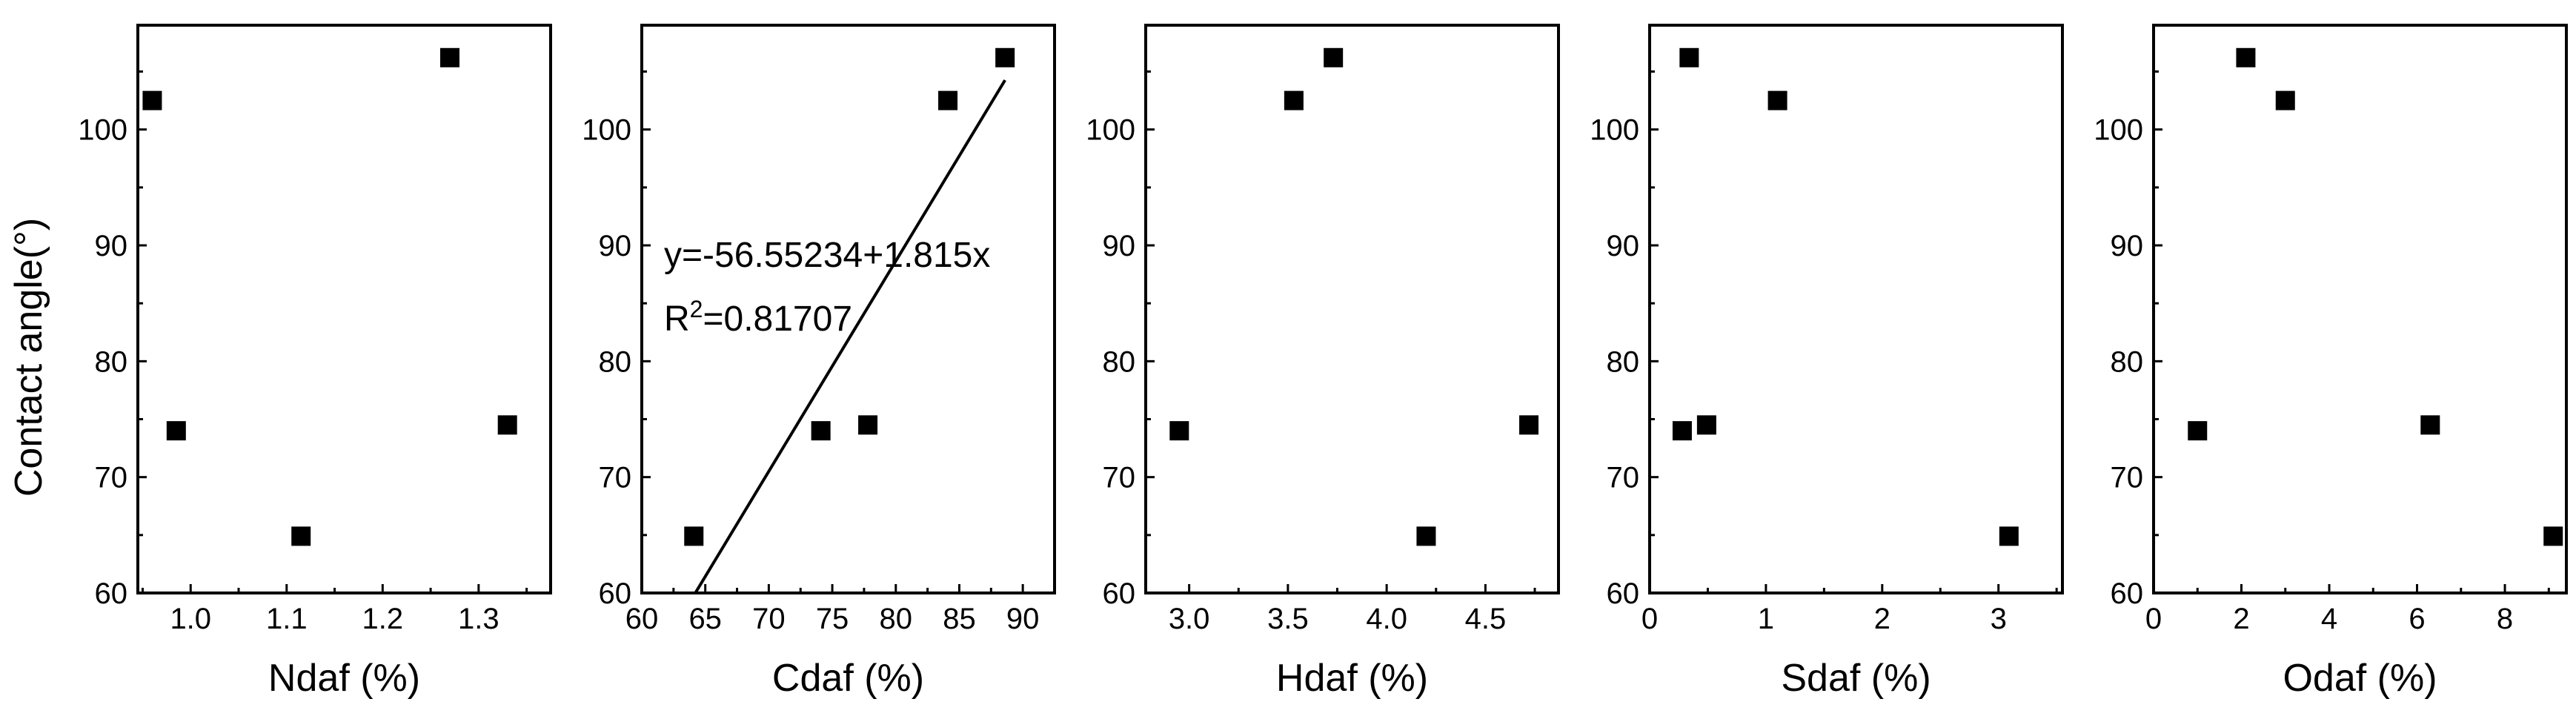  Describe the element at coordinates (1649, 619) in the screenshot. I see `panel-4-x-tick-label: 0` at that location.